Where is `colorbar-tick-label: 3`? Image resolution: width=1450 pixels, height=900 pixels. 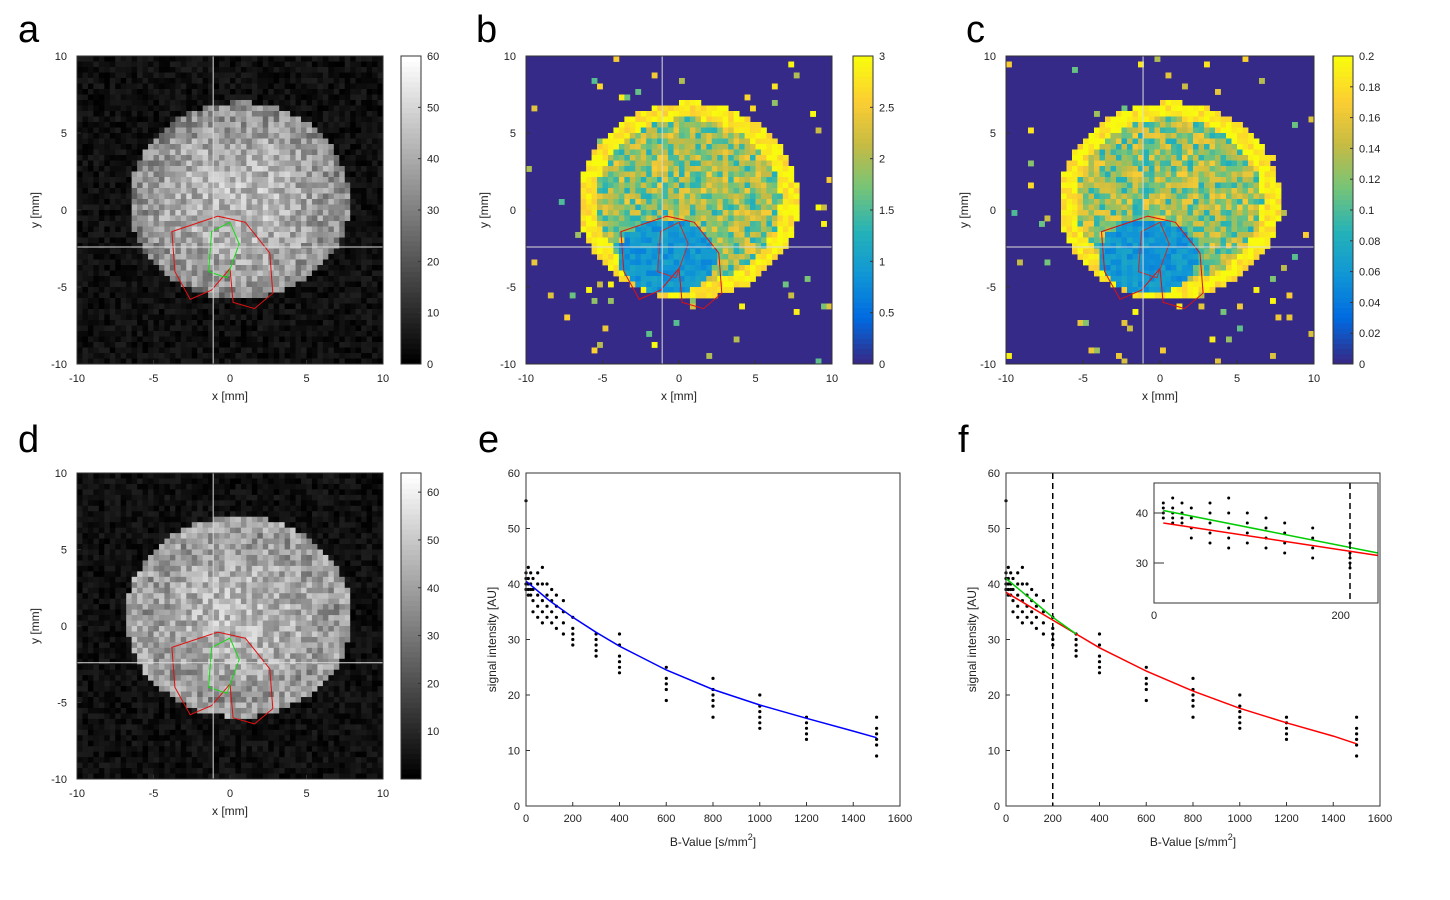
colorbar-tick-label: 3 is located at coordinates (882, 57).